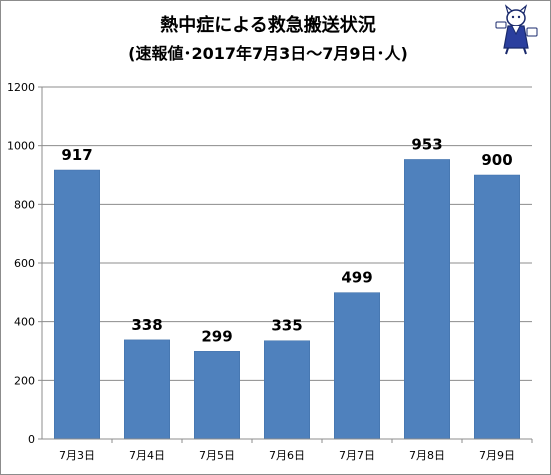 This screenshot has width=551, height=475. I want to click on x-tick-label: 7月7日, so click(357, 455).